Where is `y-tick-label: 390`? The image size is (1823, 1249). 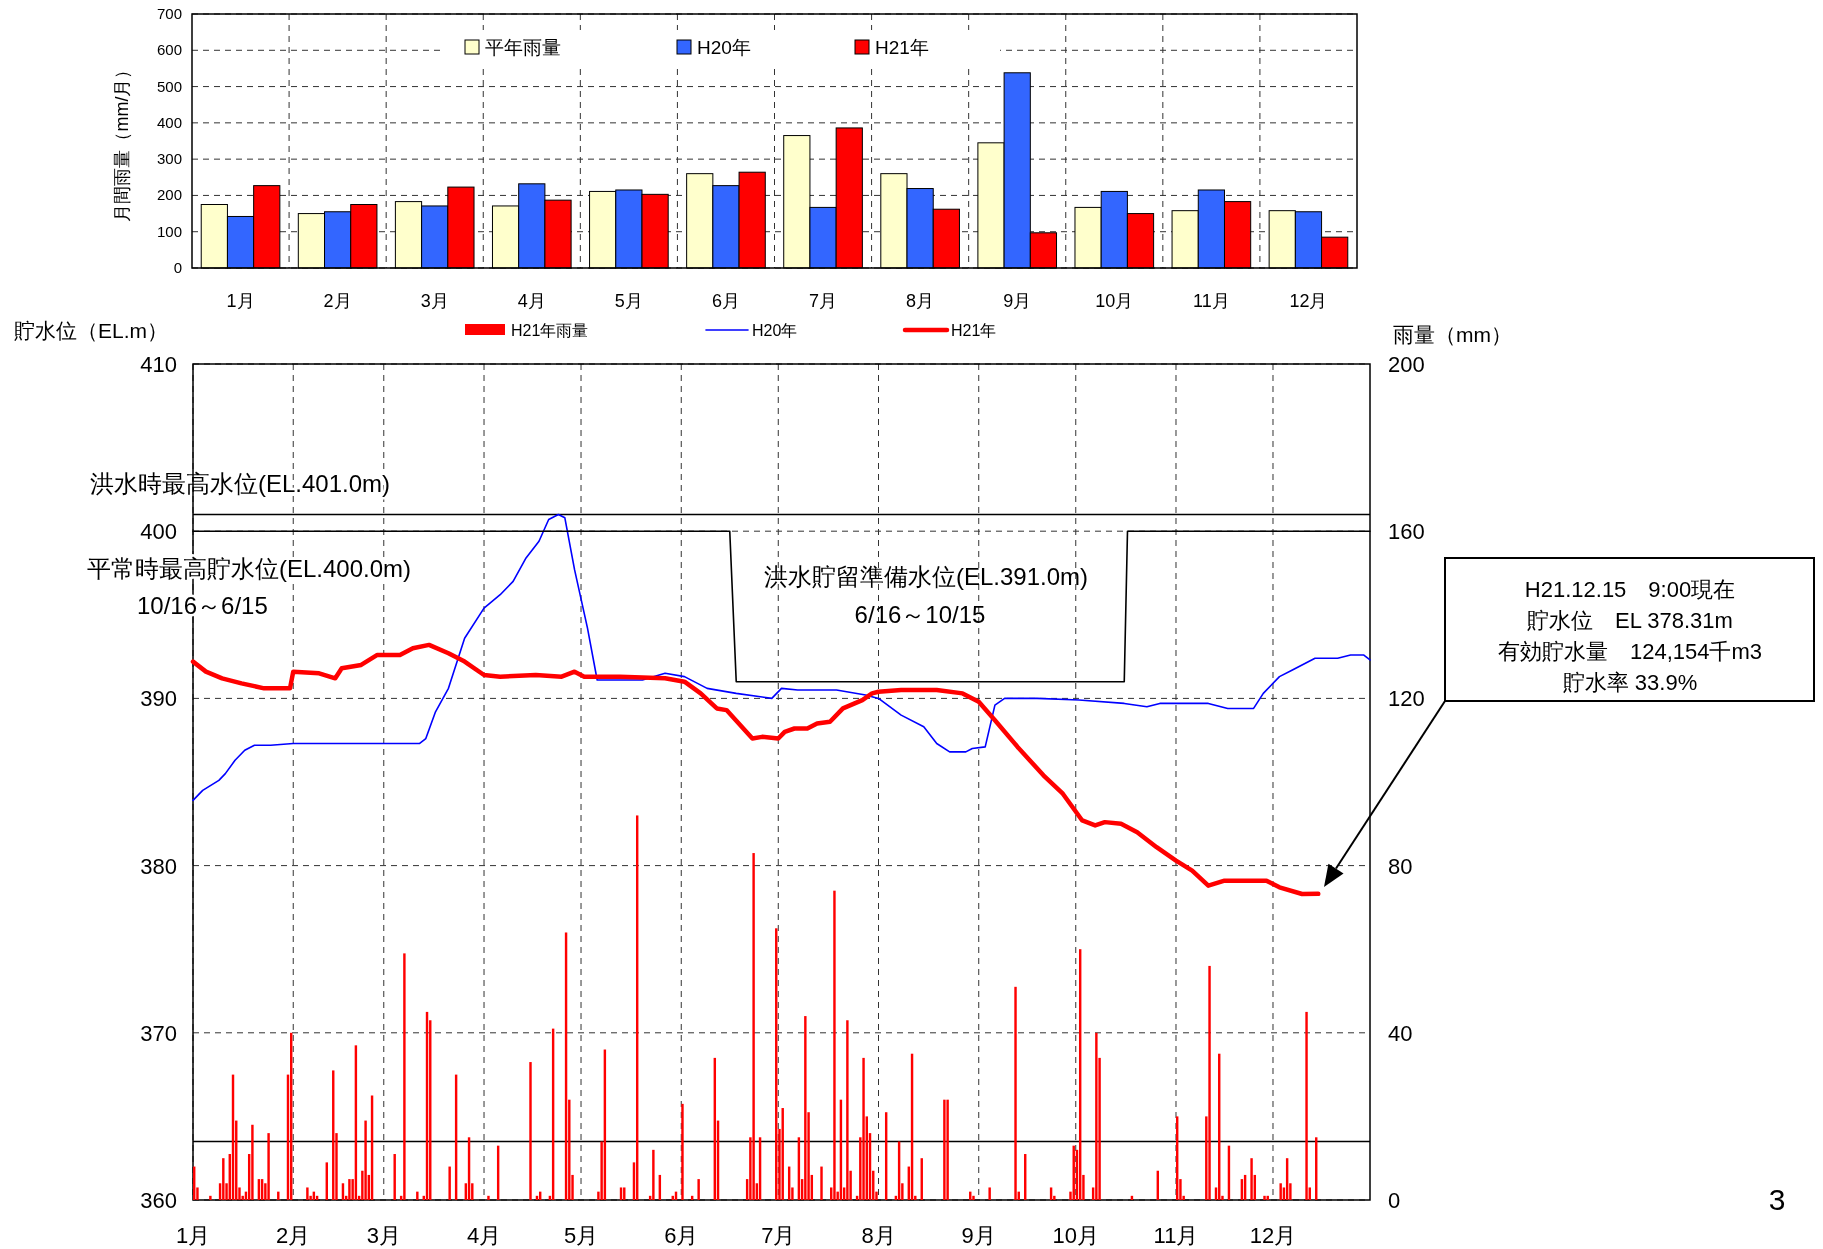
y-tick-label: 390 is located at coordinates (158, 699).